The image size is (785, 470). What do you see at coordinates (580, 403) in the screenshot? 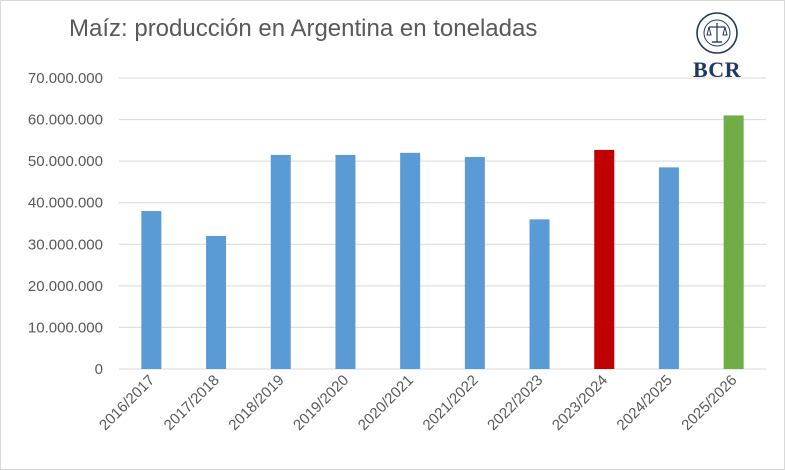
I see `x-tick-label: 2023/2024` at bounding box center [580, 403].